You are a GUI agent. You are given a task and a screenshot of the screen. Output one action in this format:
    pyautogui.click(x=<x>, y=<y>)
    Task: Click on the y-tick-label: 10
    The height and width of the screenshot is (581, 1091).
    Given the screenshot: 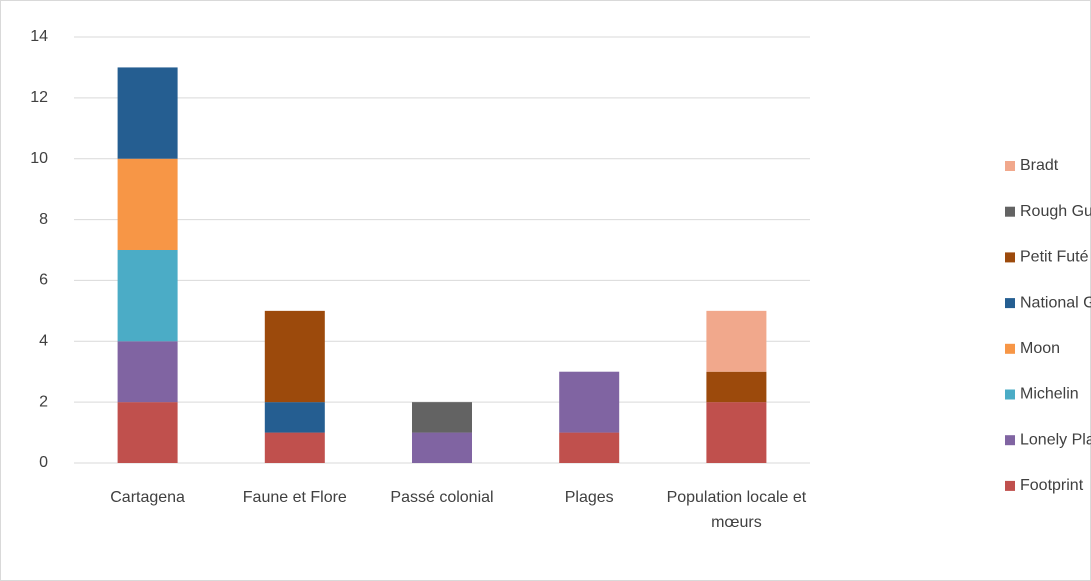 What is the action you would take?
    pyautogui.click(x=39, y=158)
    